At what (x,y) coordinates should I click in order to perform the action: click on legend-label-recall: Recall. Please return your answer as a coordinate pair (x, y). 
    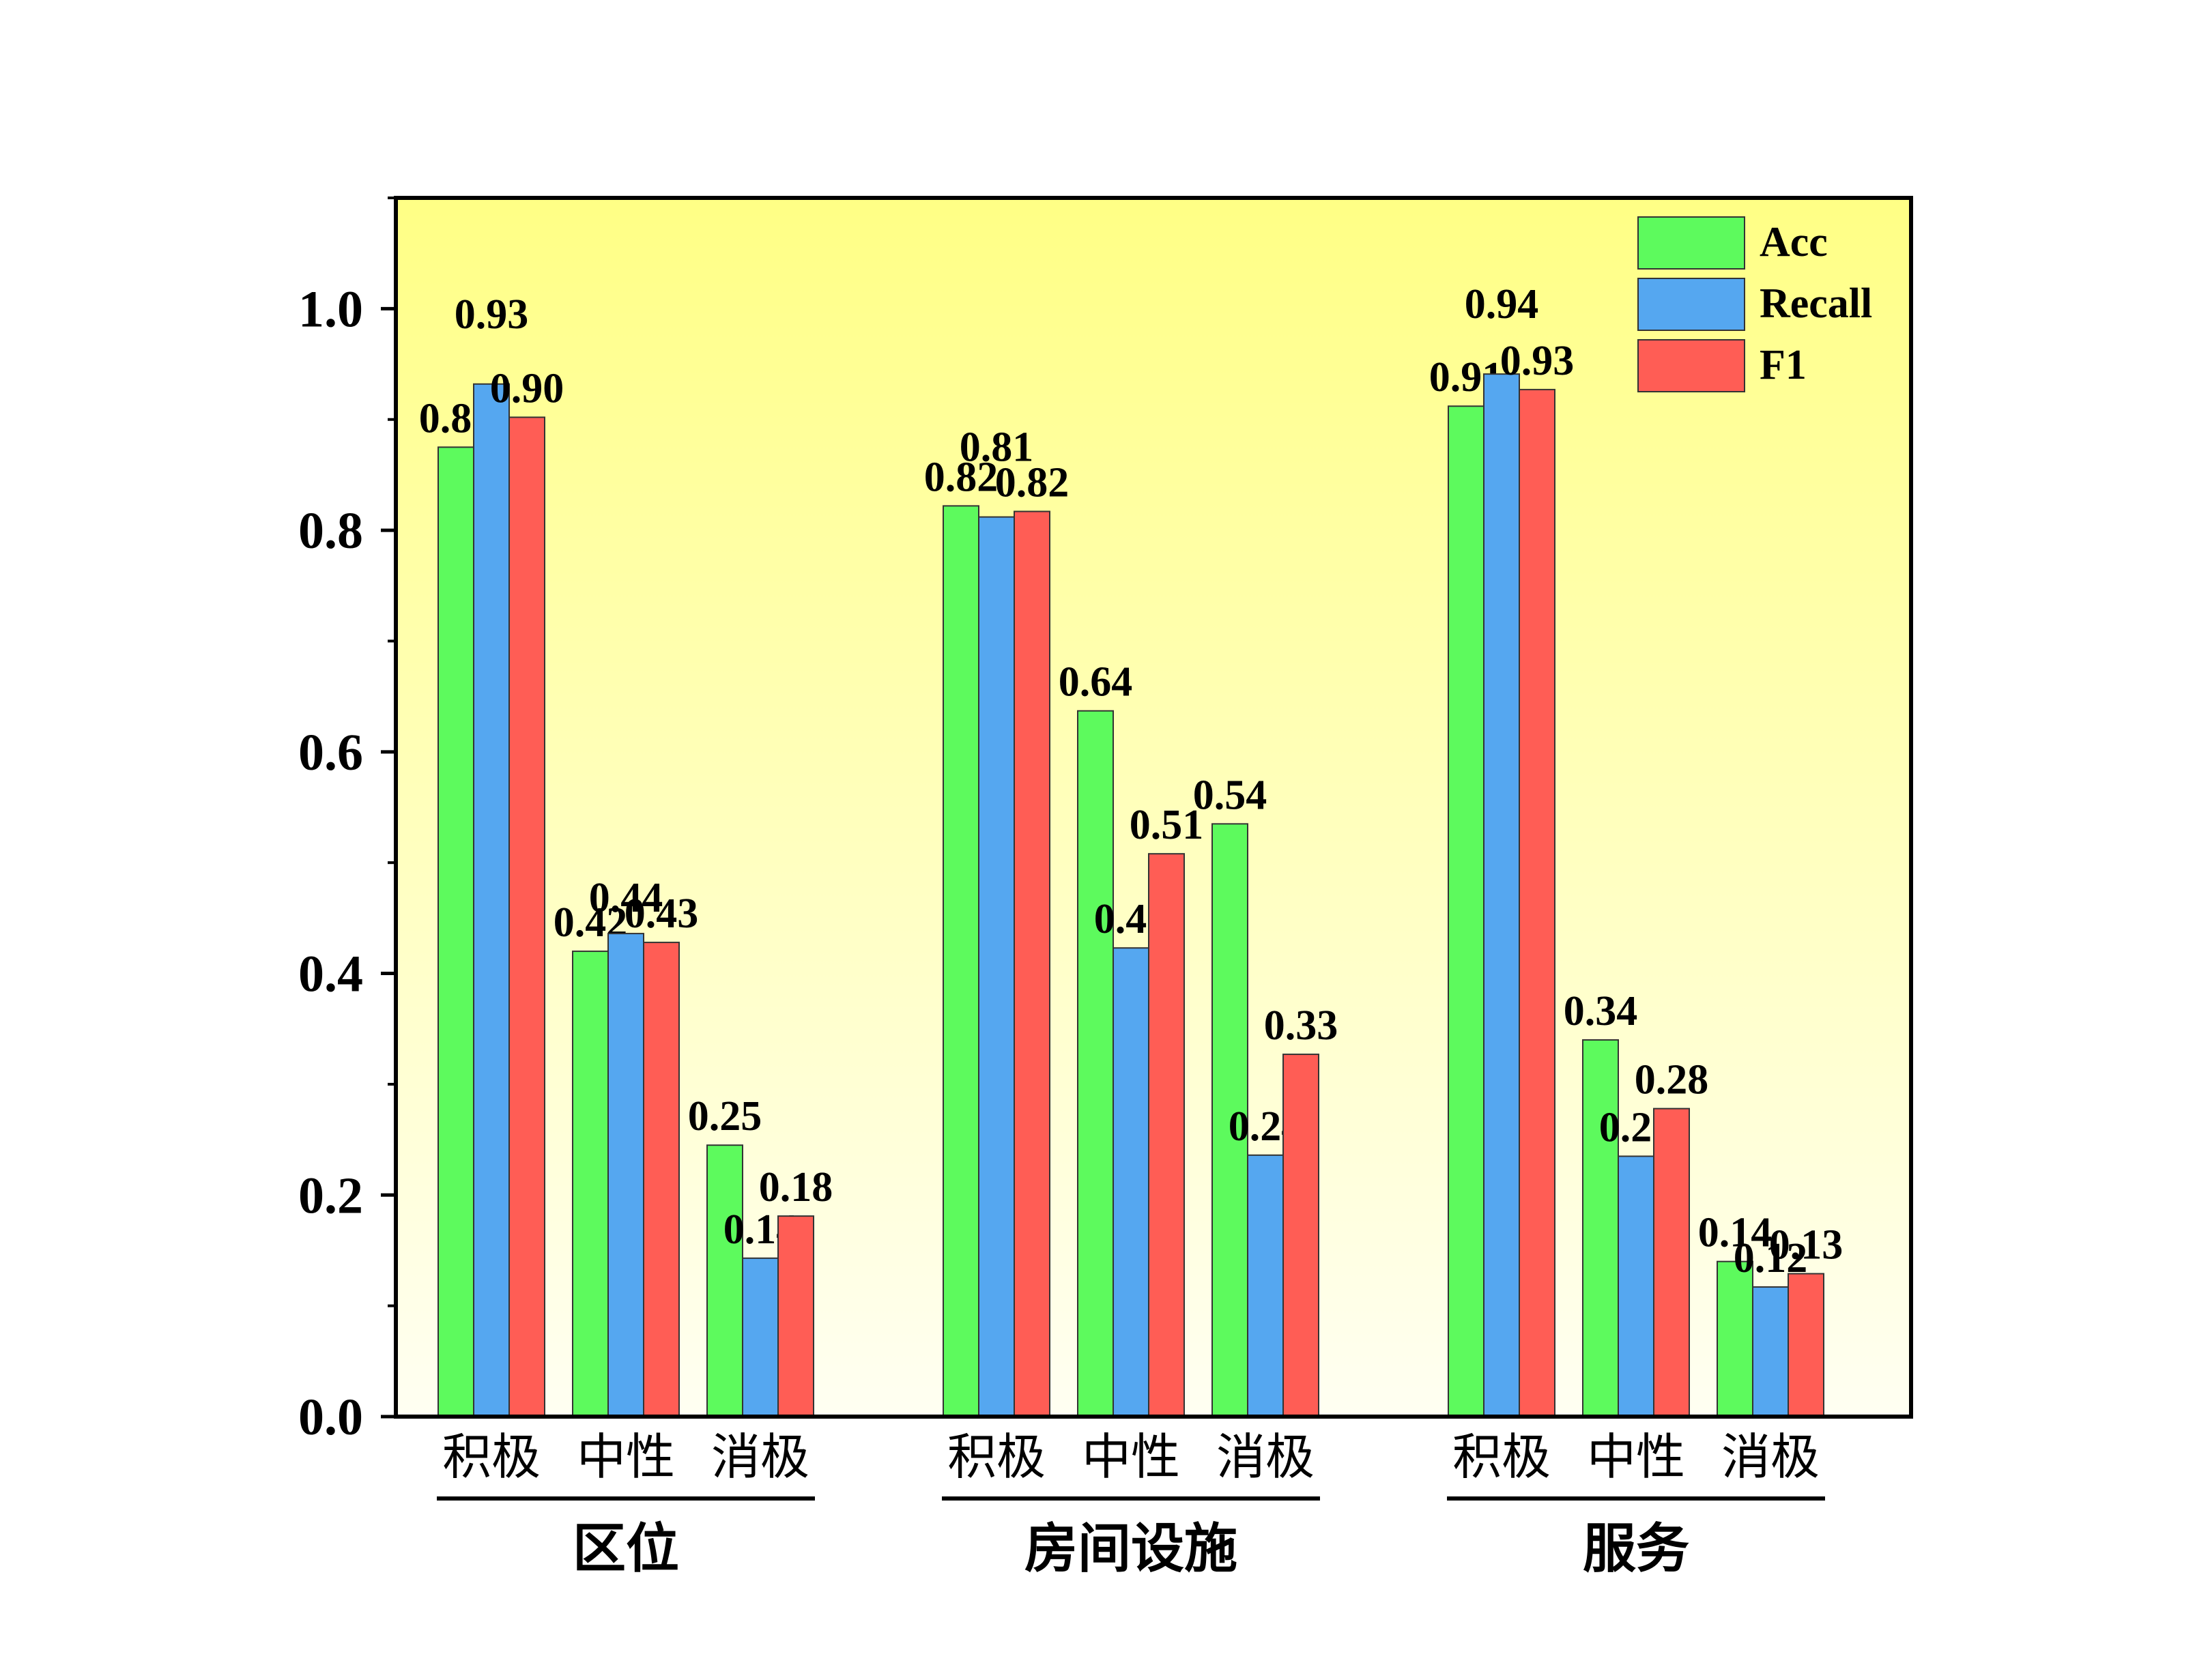
    Looking at the image, I should click on (1816, 303).